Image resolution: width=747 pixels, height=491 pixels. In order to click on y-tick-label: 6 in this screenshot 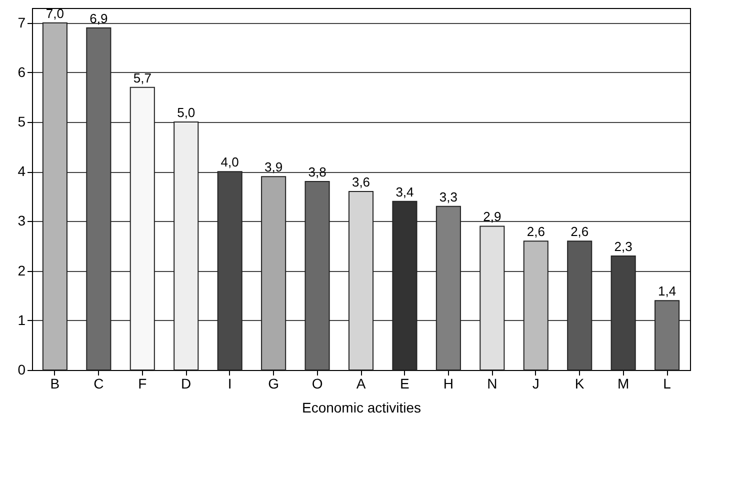, I will do `click(22, 72)`.